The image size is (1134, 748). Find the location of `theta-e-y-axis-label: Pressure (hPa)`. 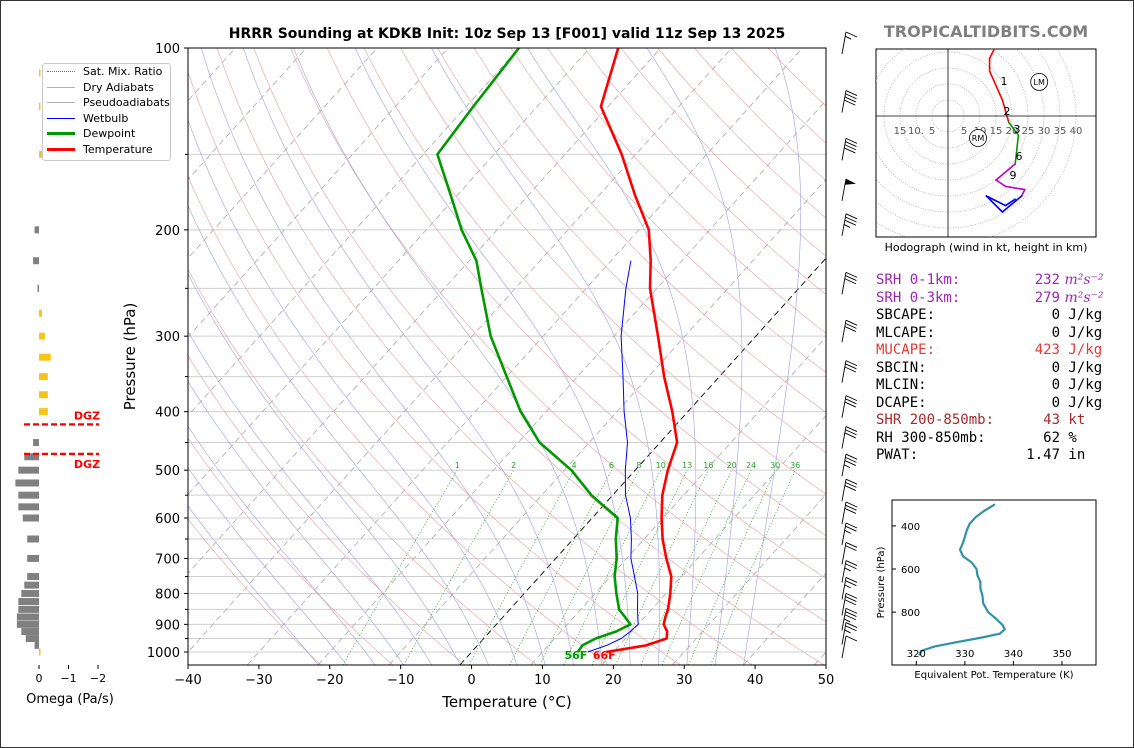

theta-e-y-axis-label: Pressure (hPa) is located at coordinates (881, 583).